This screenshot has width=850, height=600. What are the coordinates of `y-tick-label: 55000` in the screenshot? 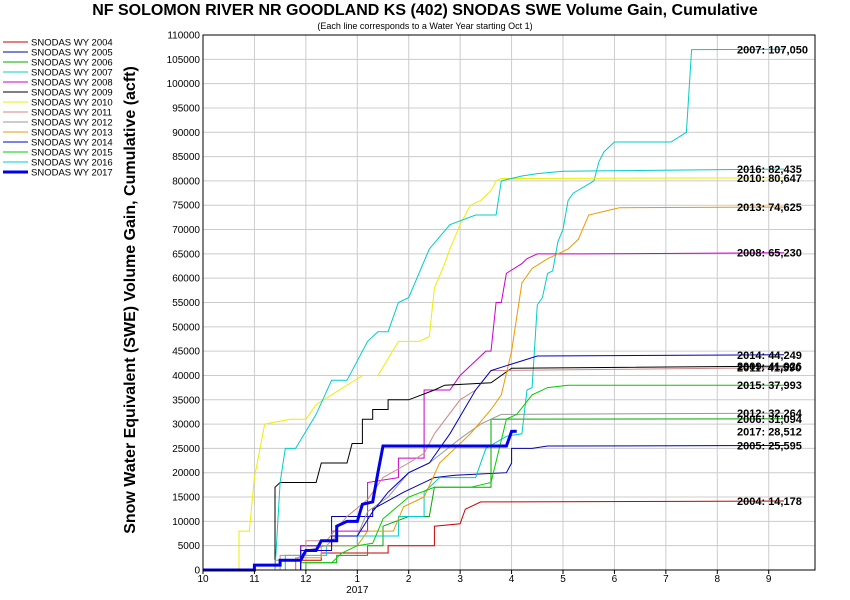 It's located at (186, 303).